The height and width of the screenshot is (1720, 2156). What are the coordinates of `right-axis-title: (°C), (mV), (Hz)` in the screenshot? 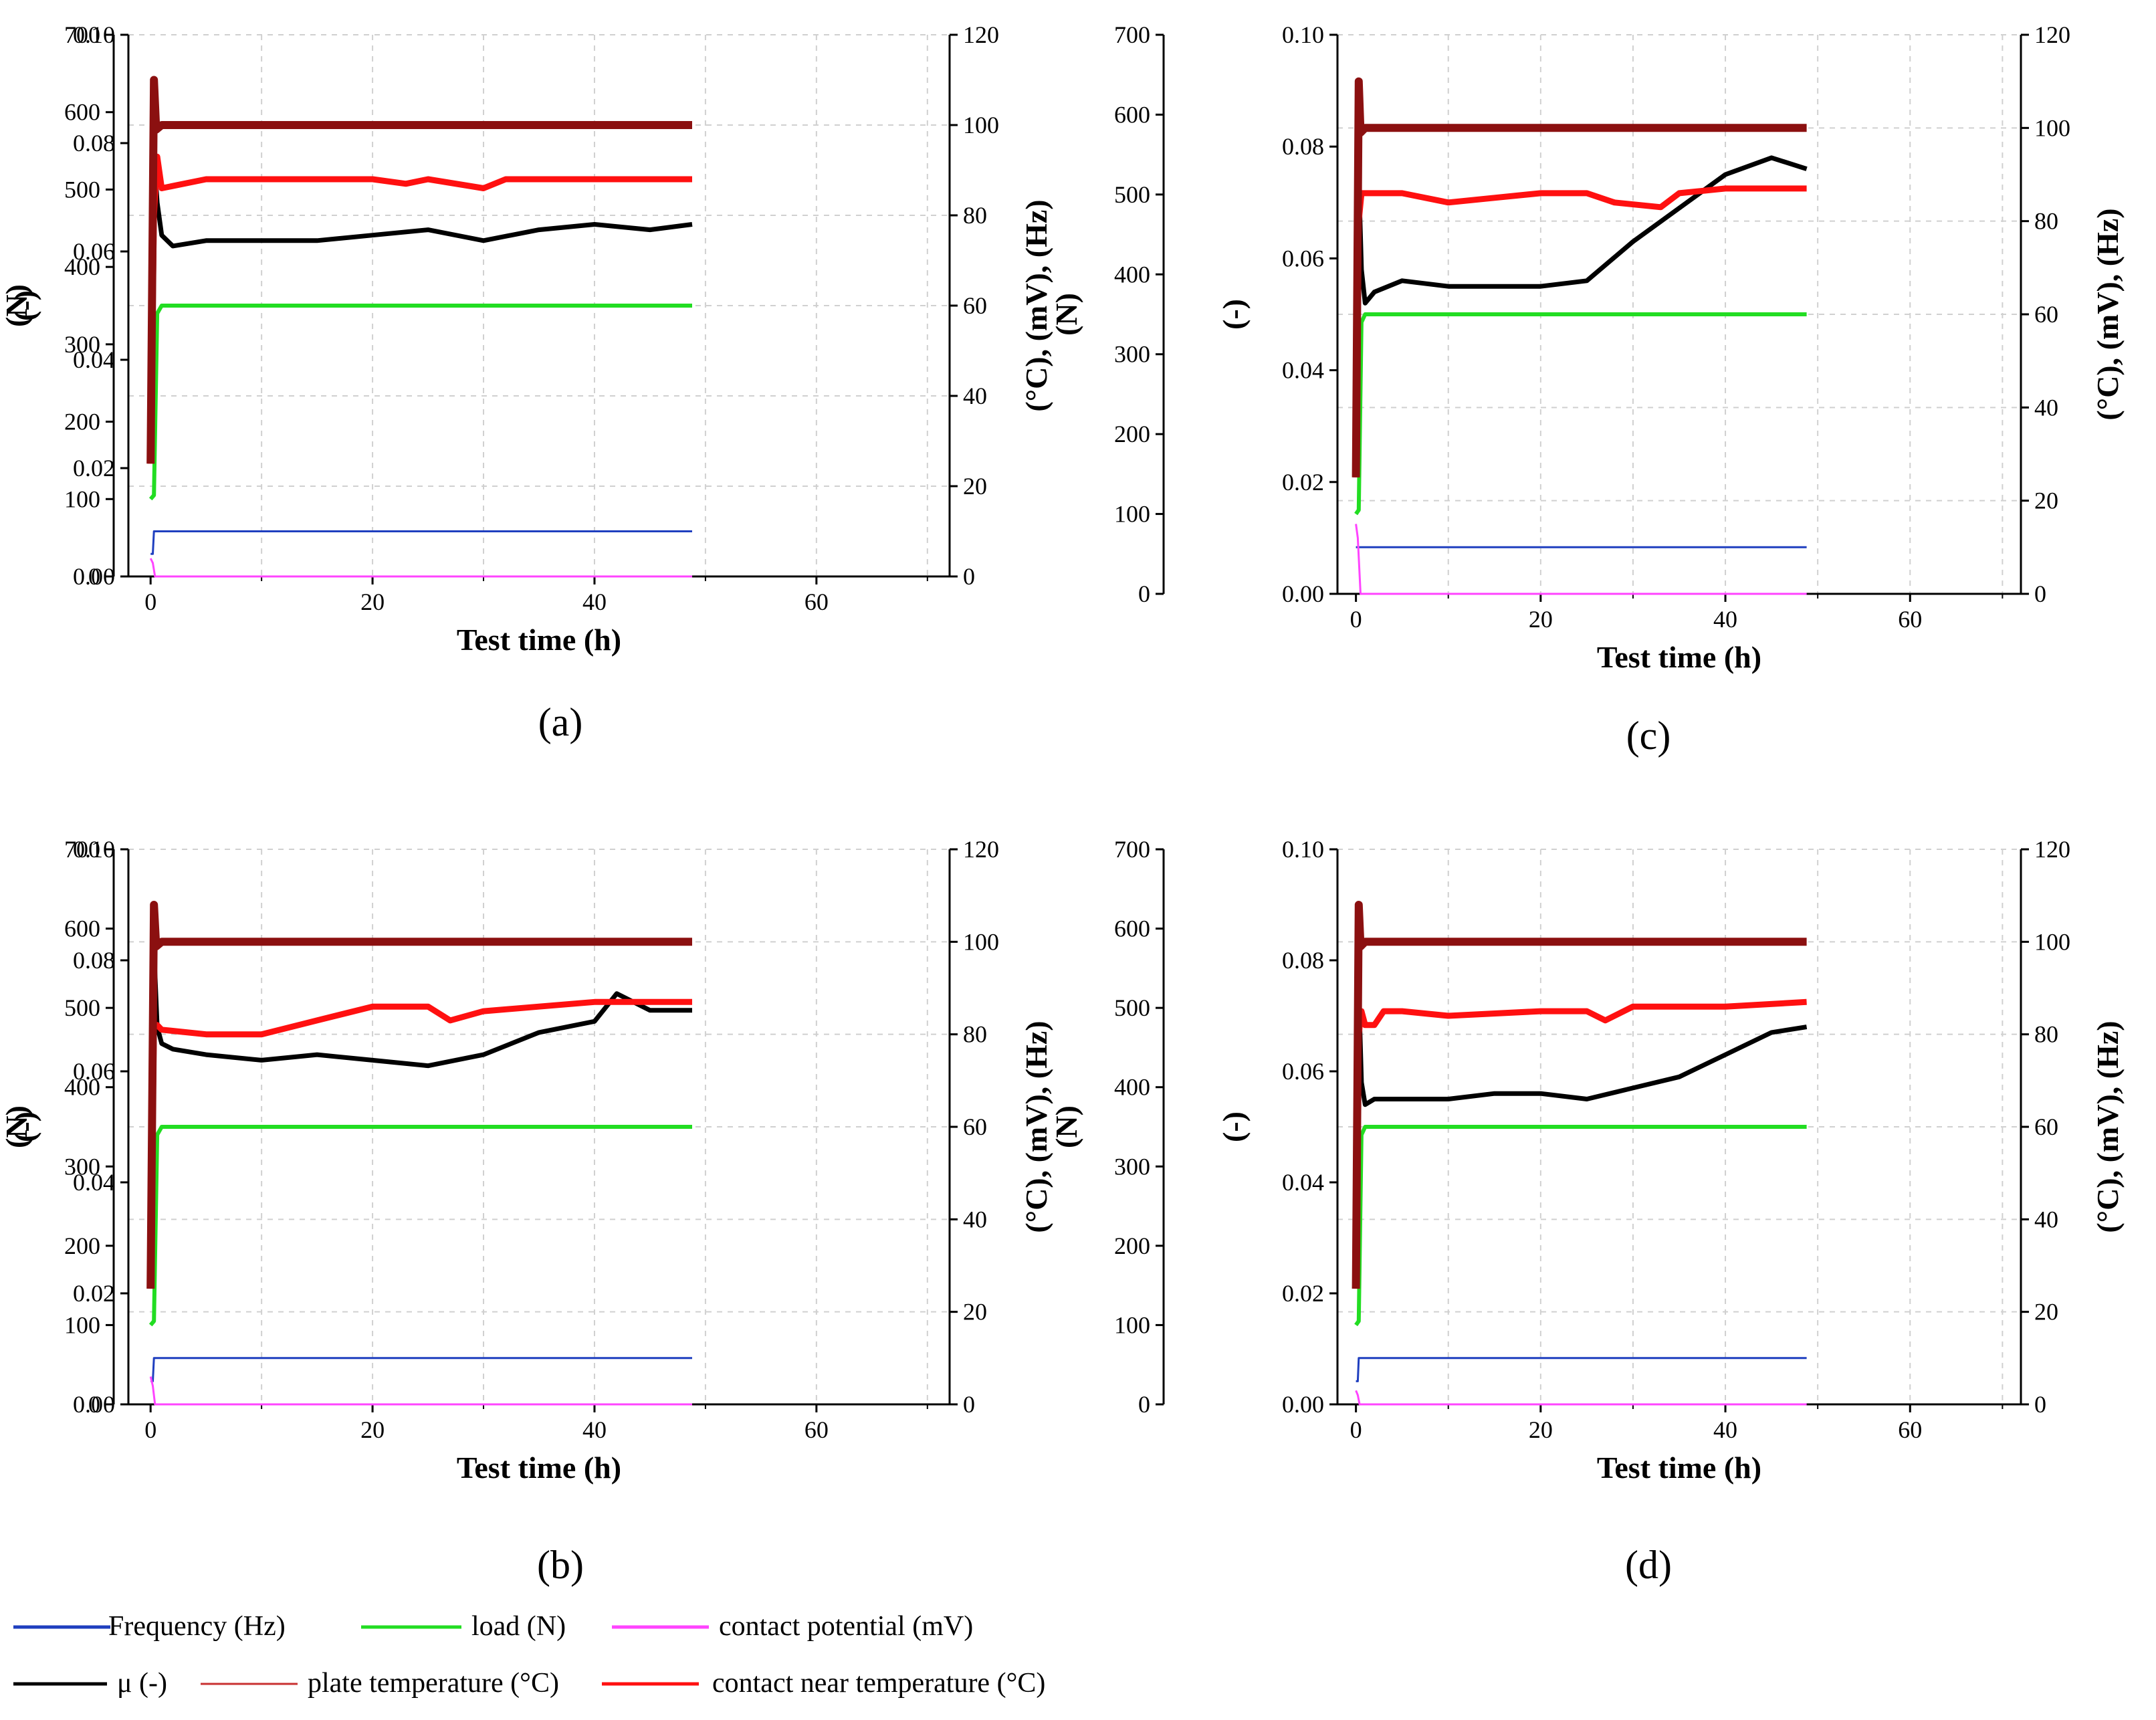 It's located at (2108, 314).